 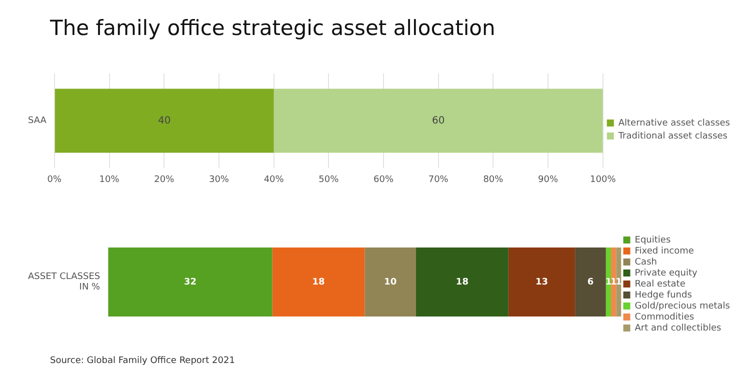 I want to click on x-tick-label: 20%, so click(x=164, y=179).